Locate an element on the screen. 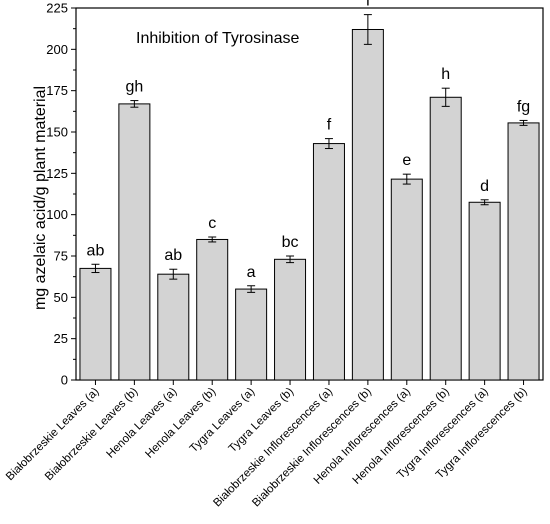 The height and width of the screenshot is (524, 550). x-category-label: Henola Leaves (b) is located at coordinates (180, 423).